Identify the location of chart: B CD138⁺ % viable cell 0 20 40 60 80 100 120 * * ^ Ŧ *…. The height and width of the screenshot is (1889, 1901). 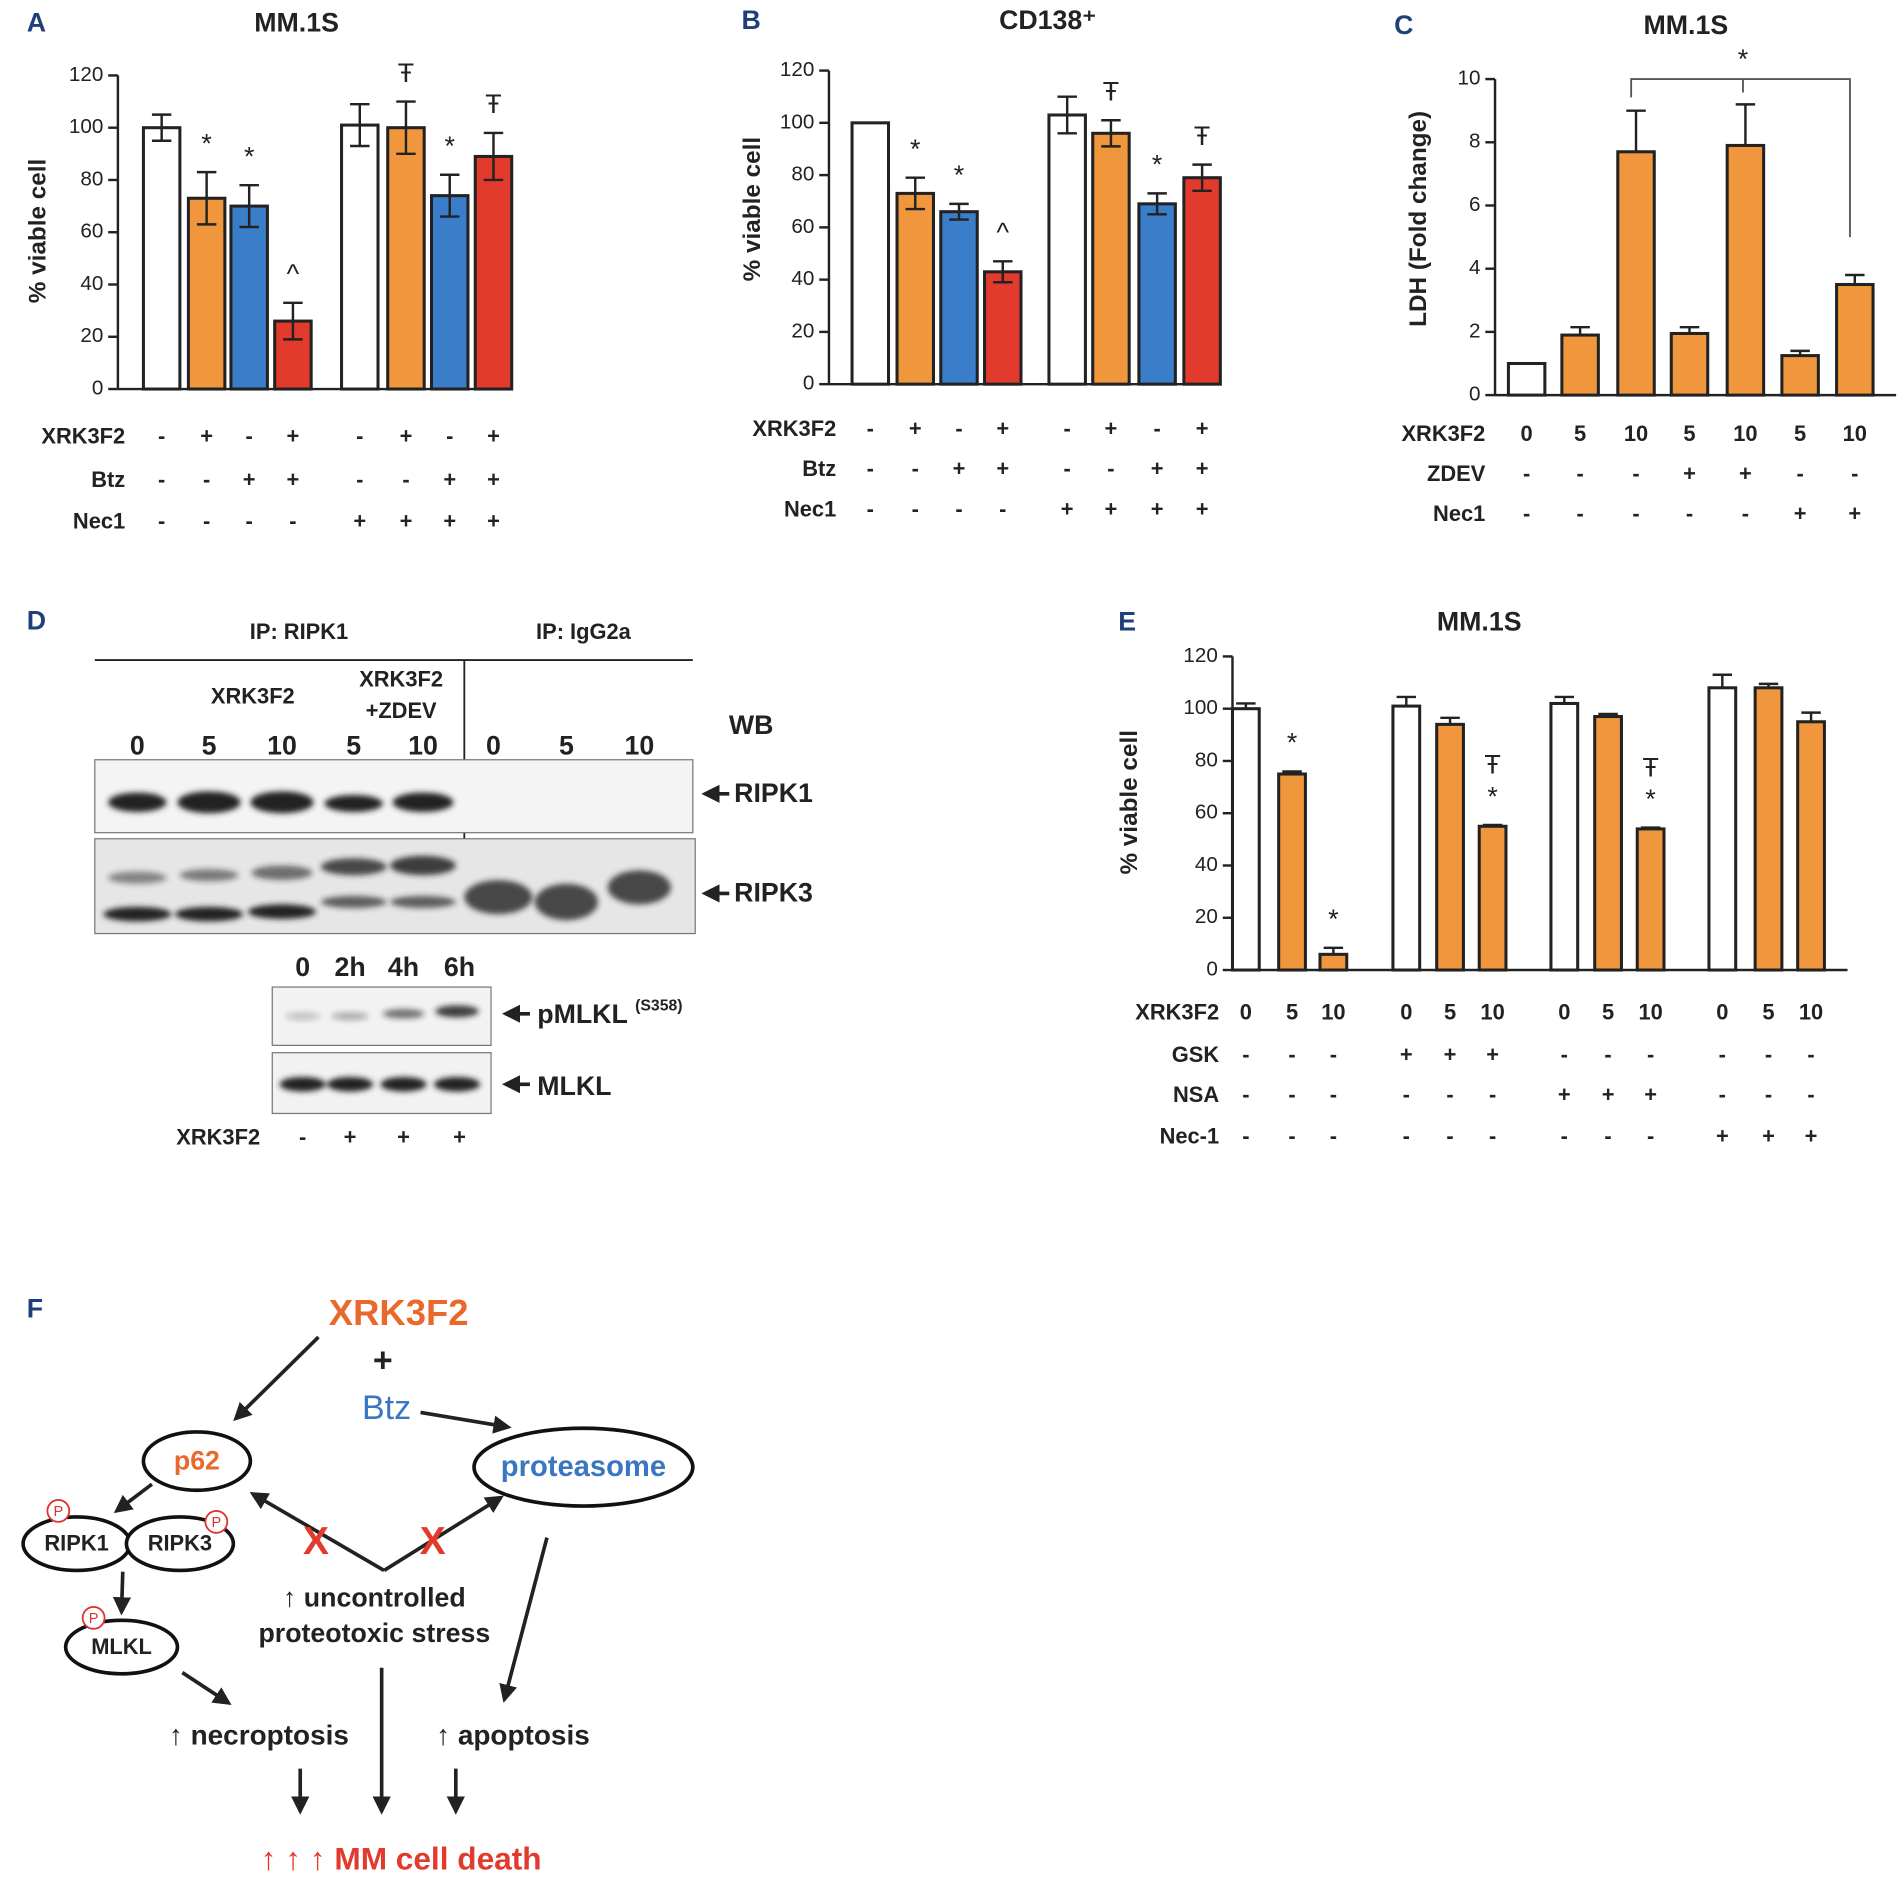
(980, 263).